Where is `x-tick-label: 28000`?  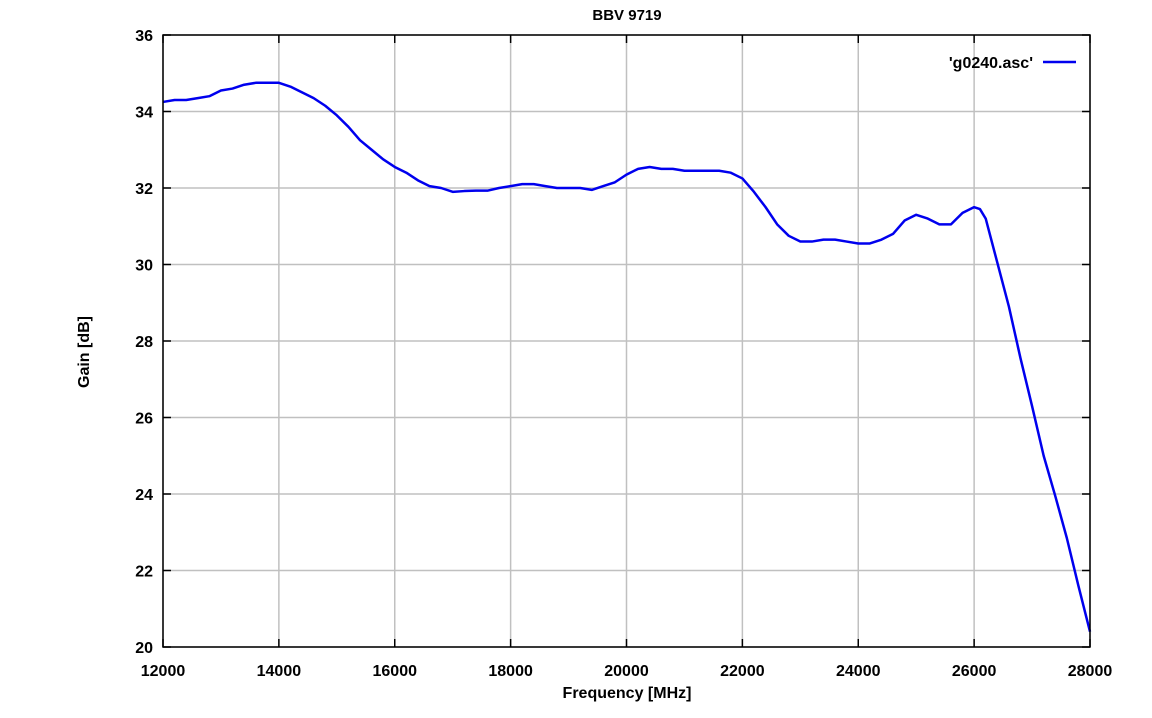
x-tick-label: 28000 is located at coordinates (1090, 671).